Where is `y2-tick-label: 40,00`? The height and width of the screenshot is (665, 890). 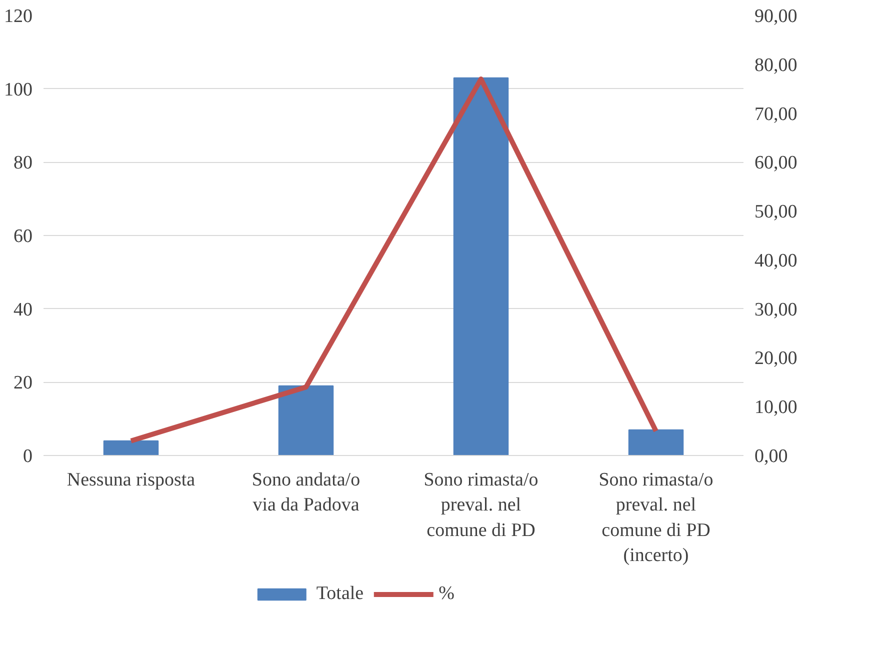
y2-tick-label: 40,00 is located at coordinates (776, 261).